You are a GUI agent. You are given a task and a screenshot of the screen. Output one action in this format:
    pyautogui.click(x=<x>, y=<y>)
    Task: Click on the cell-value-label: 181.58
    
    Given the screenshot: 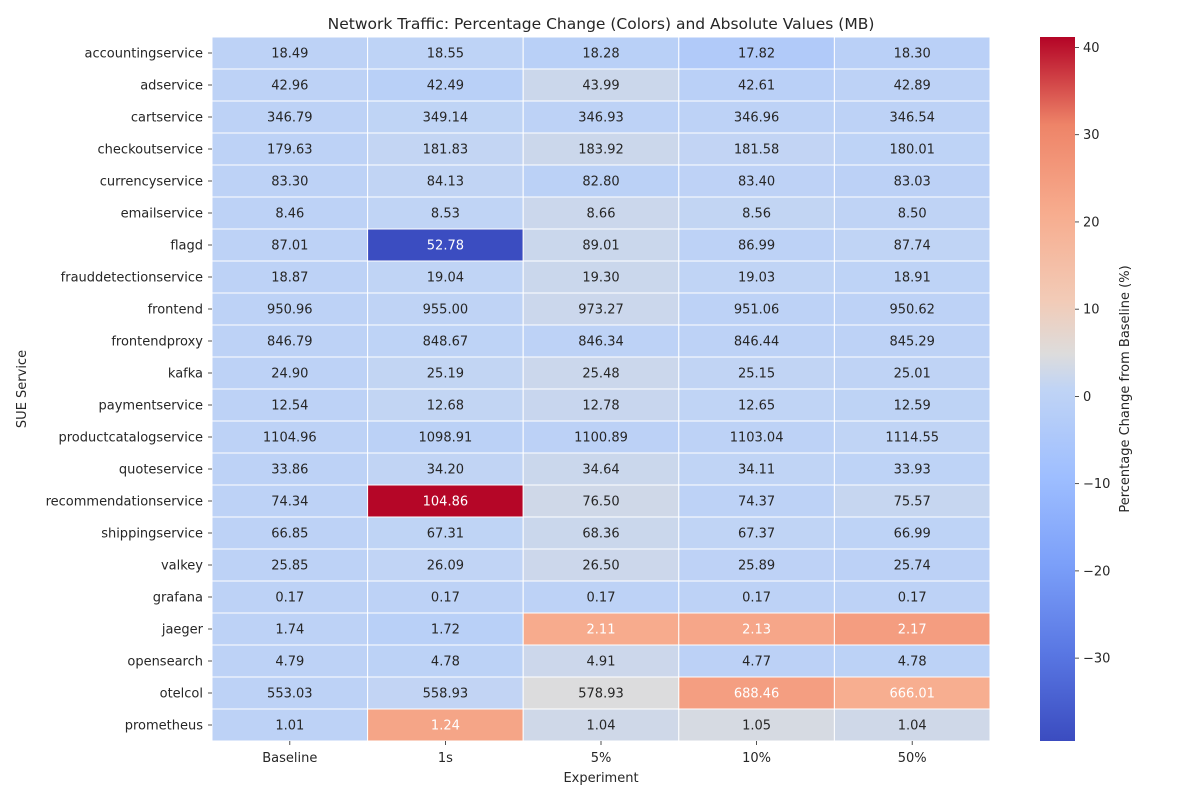 What is the action you would take?
    pyautogui.click(x=757, y=150)
    